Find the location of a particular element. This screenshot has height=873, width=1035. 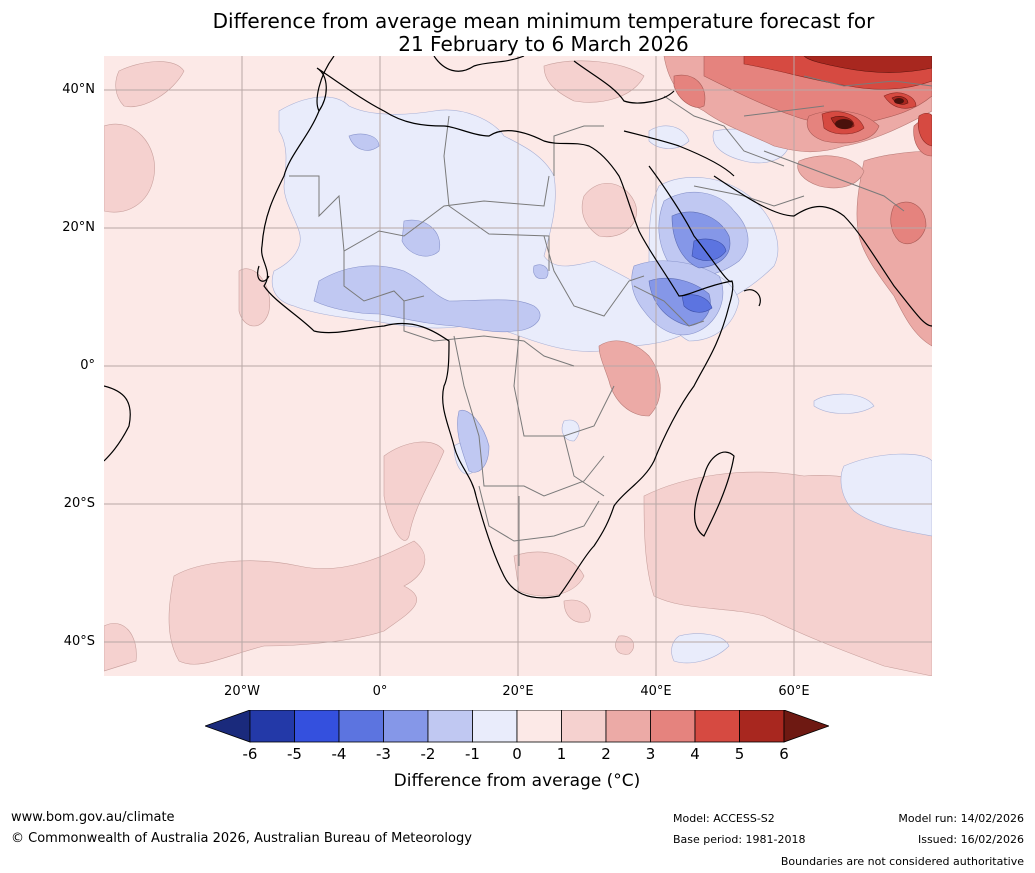

colorbar-tick-label: -3 is located at coordinates (383, 754).